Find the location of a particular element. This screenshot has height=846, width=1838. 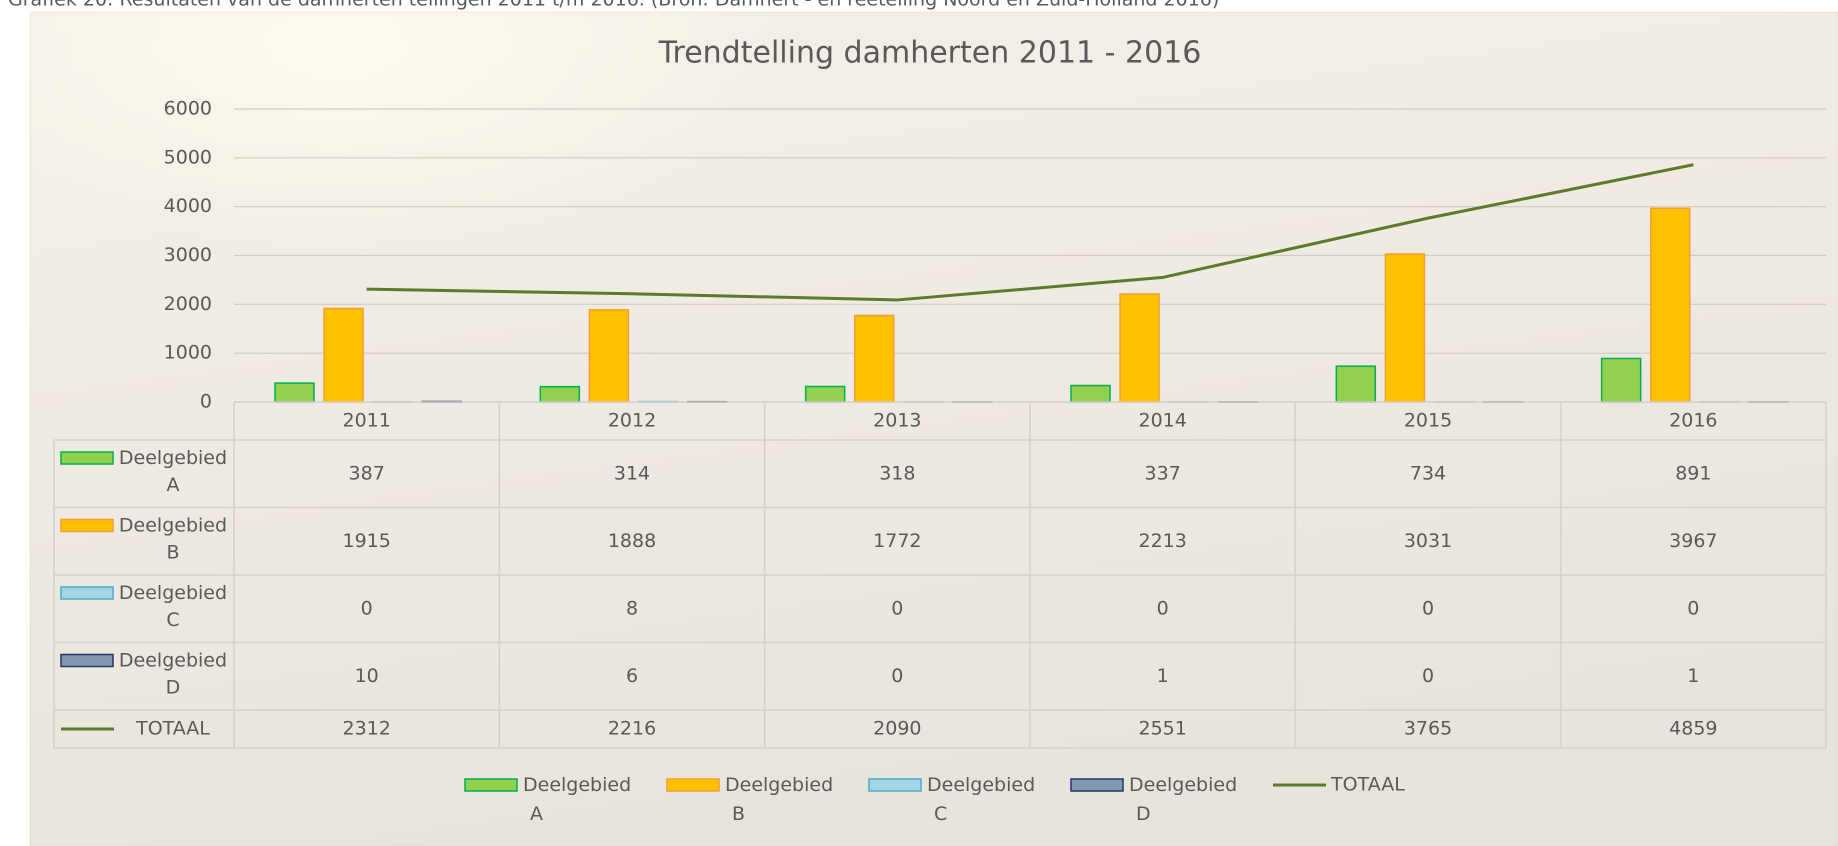

table-row-label: TOTAAL is located at coordinates (172, 729).